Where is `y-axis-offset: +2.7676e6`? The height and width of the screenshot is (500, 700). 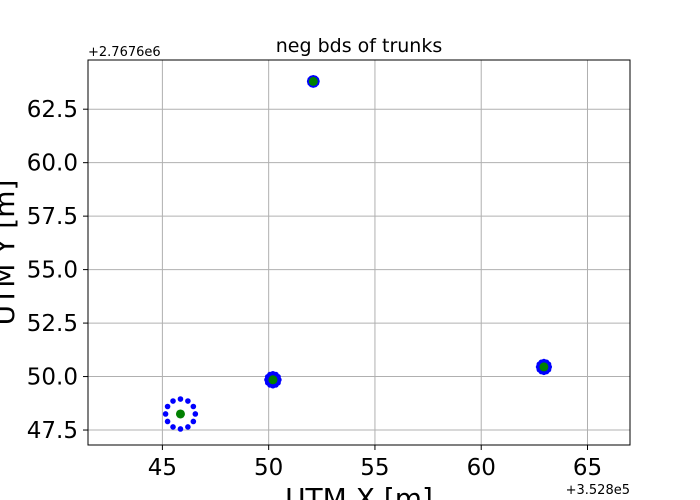 y-axis-offset: +2.7676e6 is located at coordinates (124, 52).